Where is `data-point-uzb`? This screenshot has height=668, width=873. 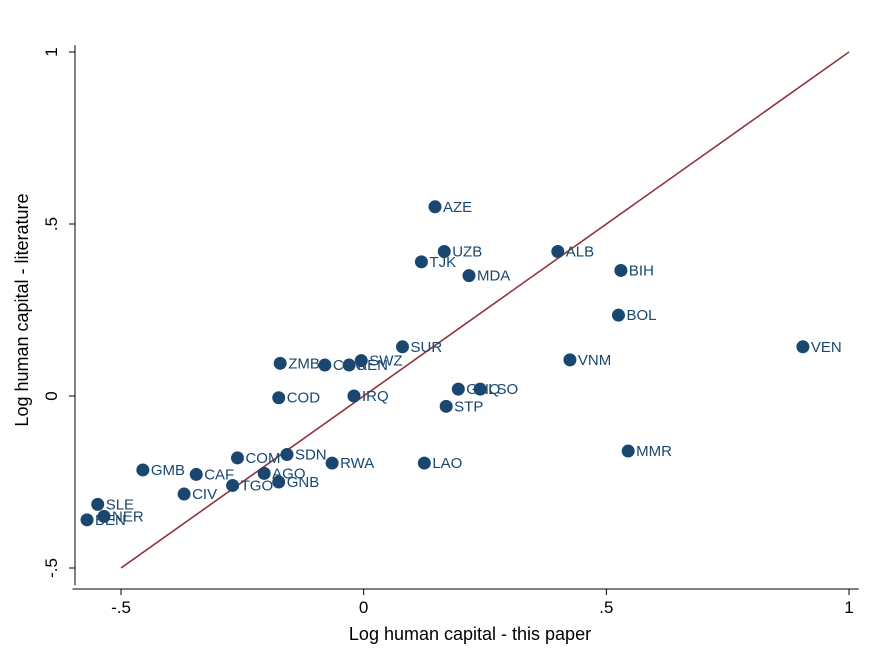
data-point-uzb is located at coordinates (444, 252).